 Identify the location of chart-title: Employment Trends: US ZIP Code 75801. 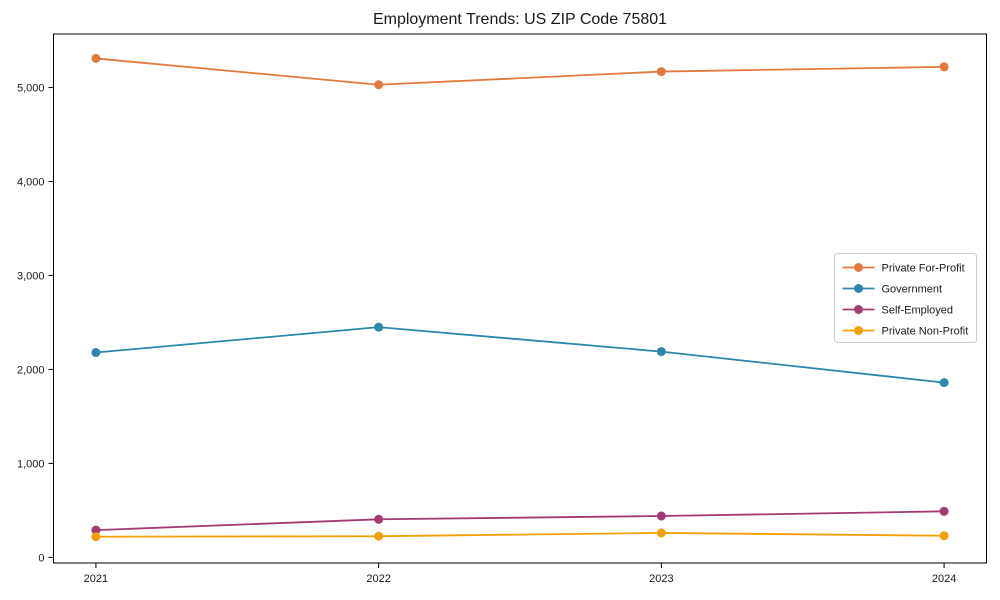
(520, 19).